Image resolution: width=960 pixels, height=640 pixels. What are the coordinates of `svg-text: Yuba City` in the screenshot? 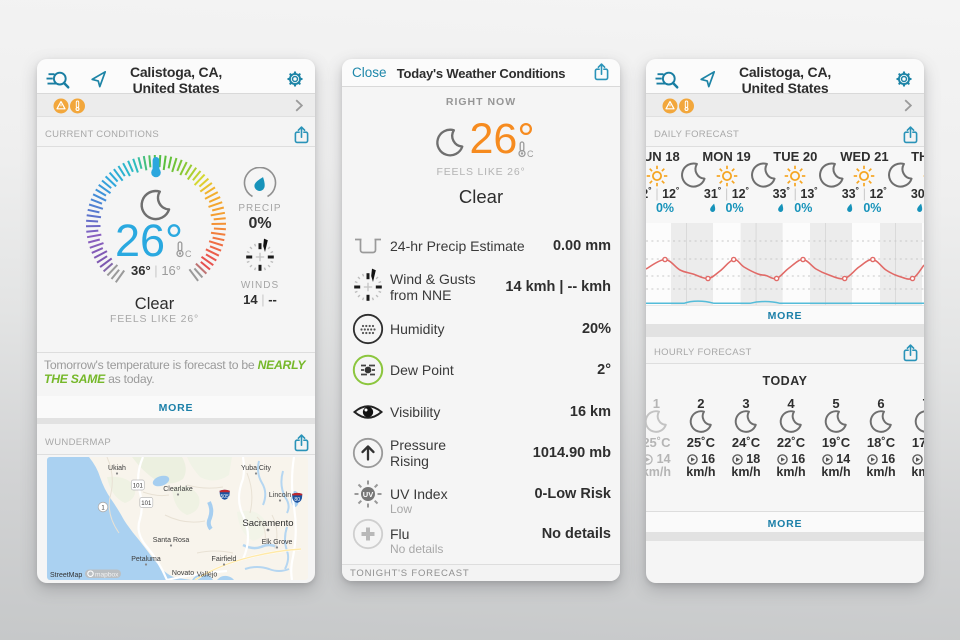 It's located at (256, 468).